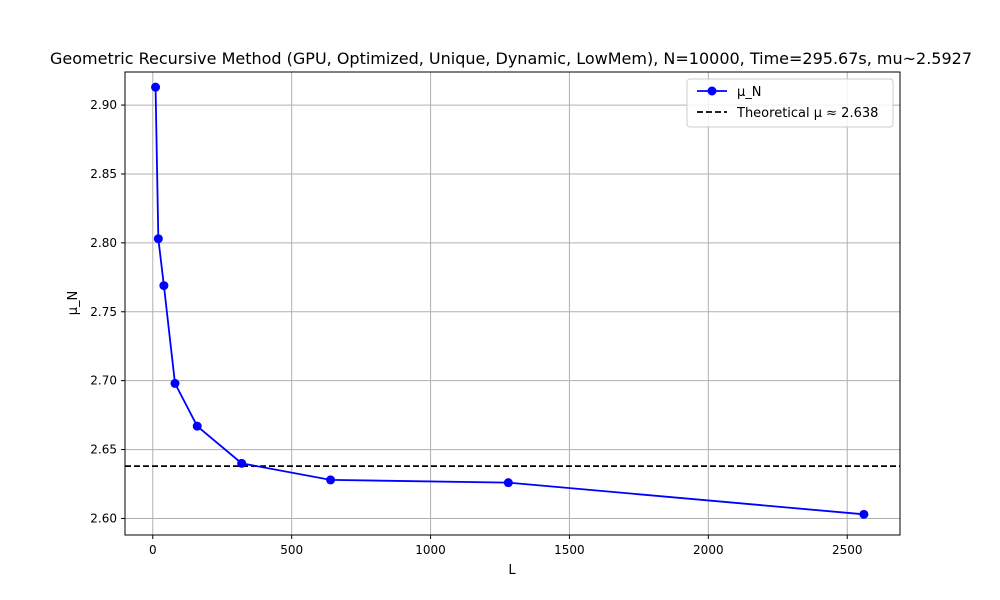 The image size is (1000, 600). What do you see at coordinates (506, 546) in the screenshot?
I see `x-axis: 0 500 1000 1500 2000 2500` at bounding box center [506, 546].